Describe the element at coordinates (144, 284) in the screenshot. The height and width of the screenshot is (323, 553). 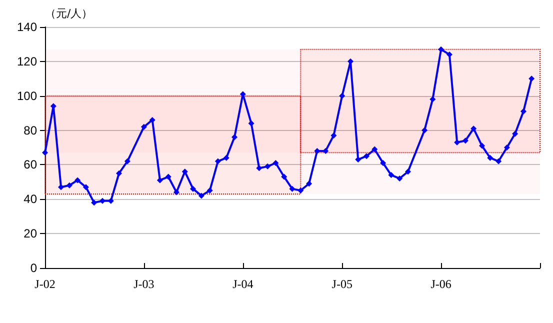
I see `x-tick-label: J-03` at that location.